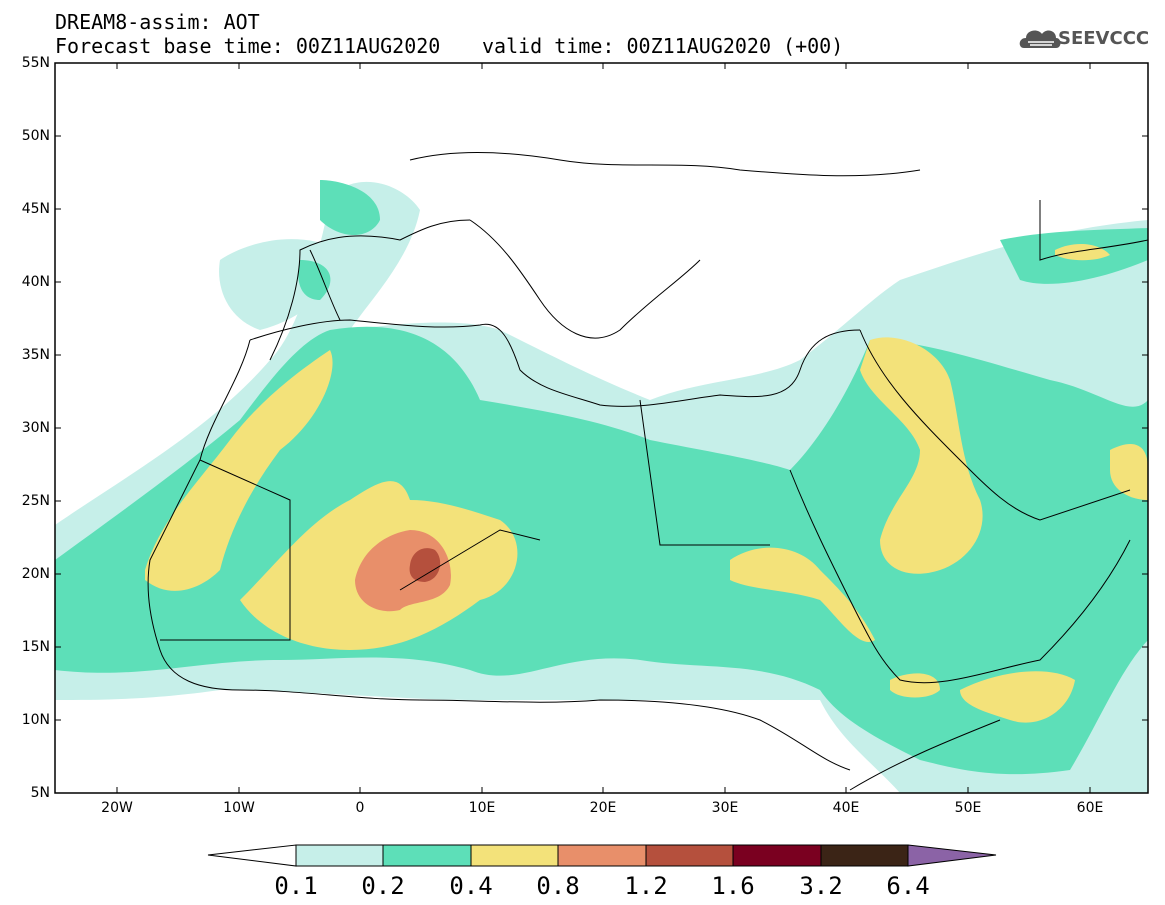 The image size is (1165, 905). I want to click on cloud-icon, so click(1040, 39).